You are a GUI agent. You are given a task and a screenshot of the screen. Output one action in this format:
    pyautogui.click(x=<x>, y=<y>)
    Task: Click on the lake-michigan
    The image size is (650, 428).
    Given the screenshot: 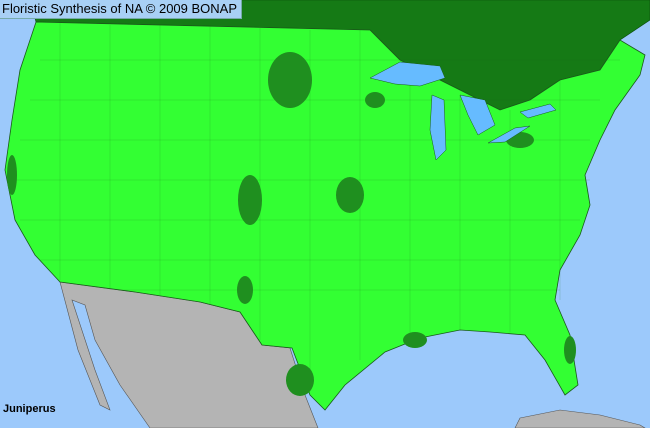 What is the action you would take?
    pyautogui.click(x=438, y=127)
    